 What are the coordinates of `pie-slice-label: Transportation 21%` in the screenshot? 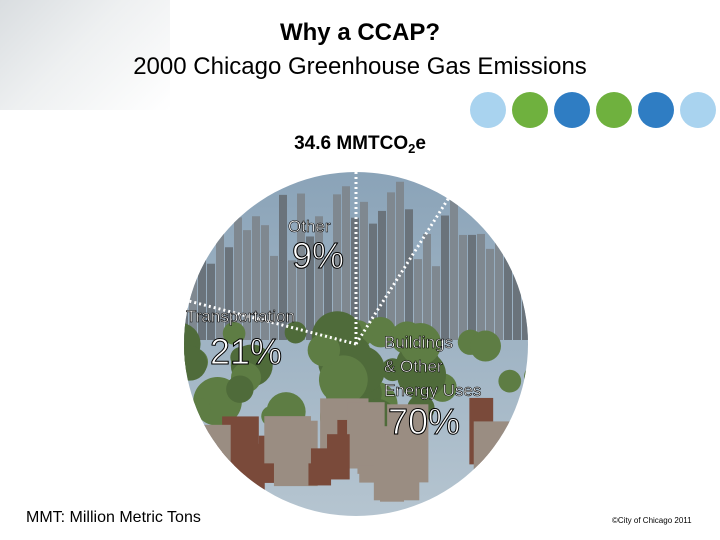 It's located at (241, 340).